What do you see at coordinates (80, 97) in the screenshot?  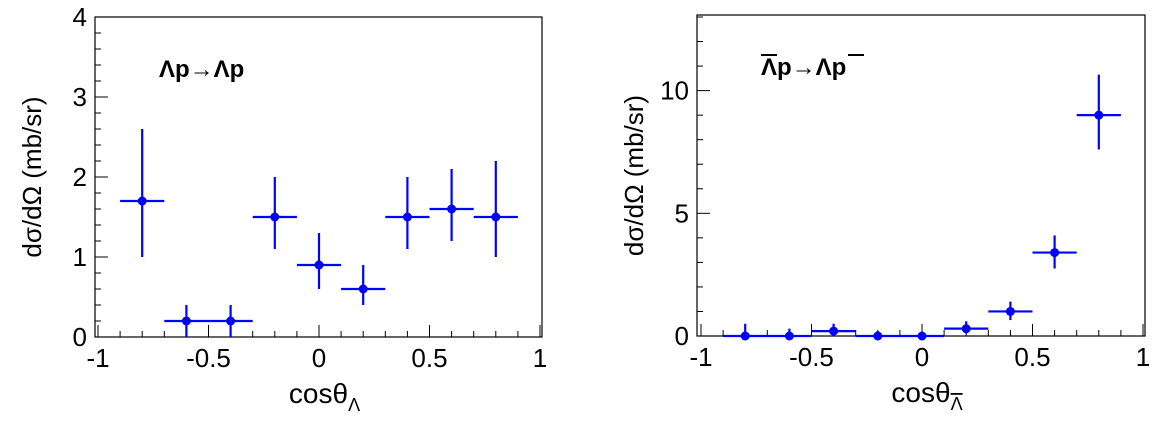 I see `y-tick-label: 3` at bounding box center [80, 97].